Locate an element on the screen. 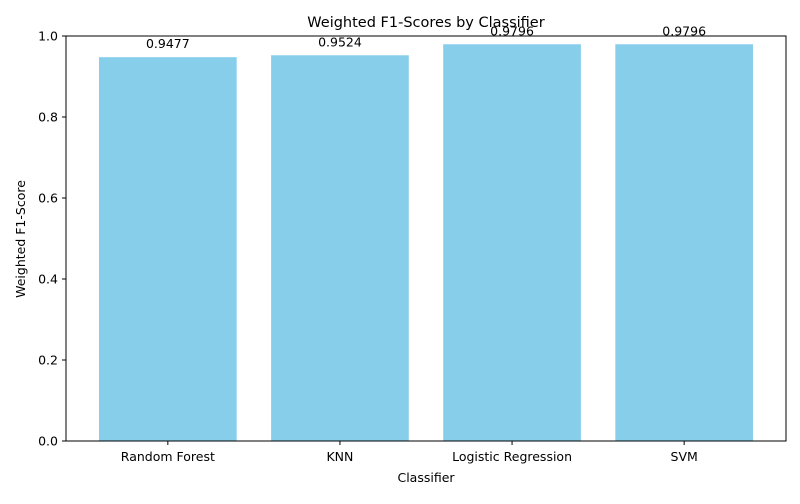 The width and height of the screenshot is (800, 504). value-label: 0.9524 is located at coordinates (340, 41).